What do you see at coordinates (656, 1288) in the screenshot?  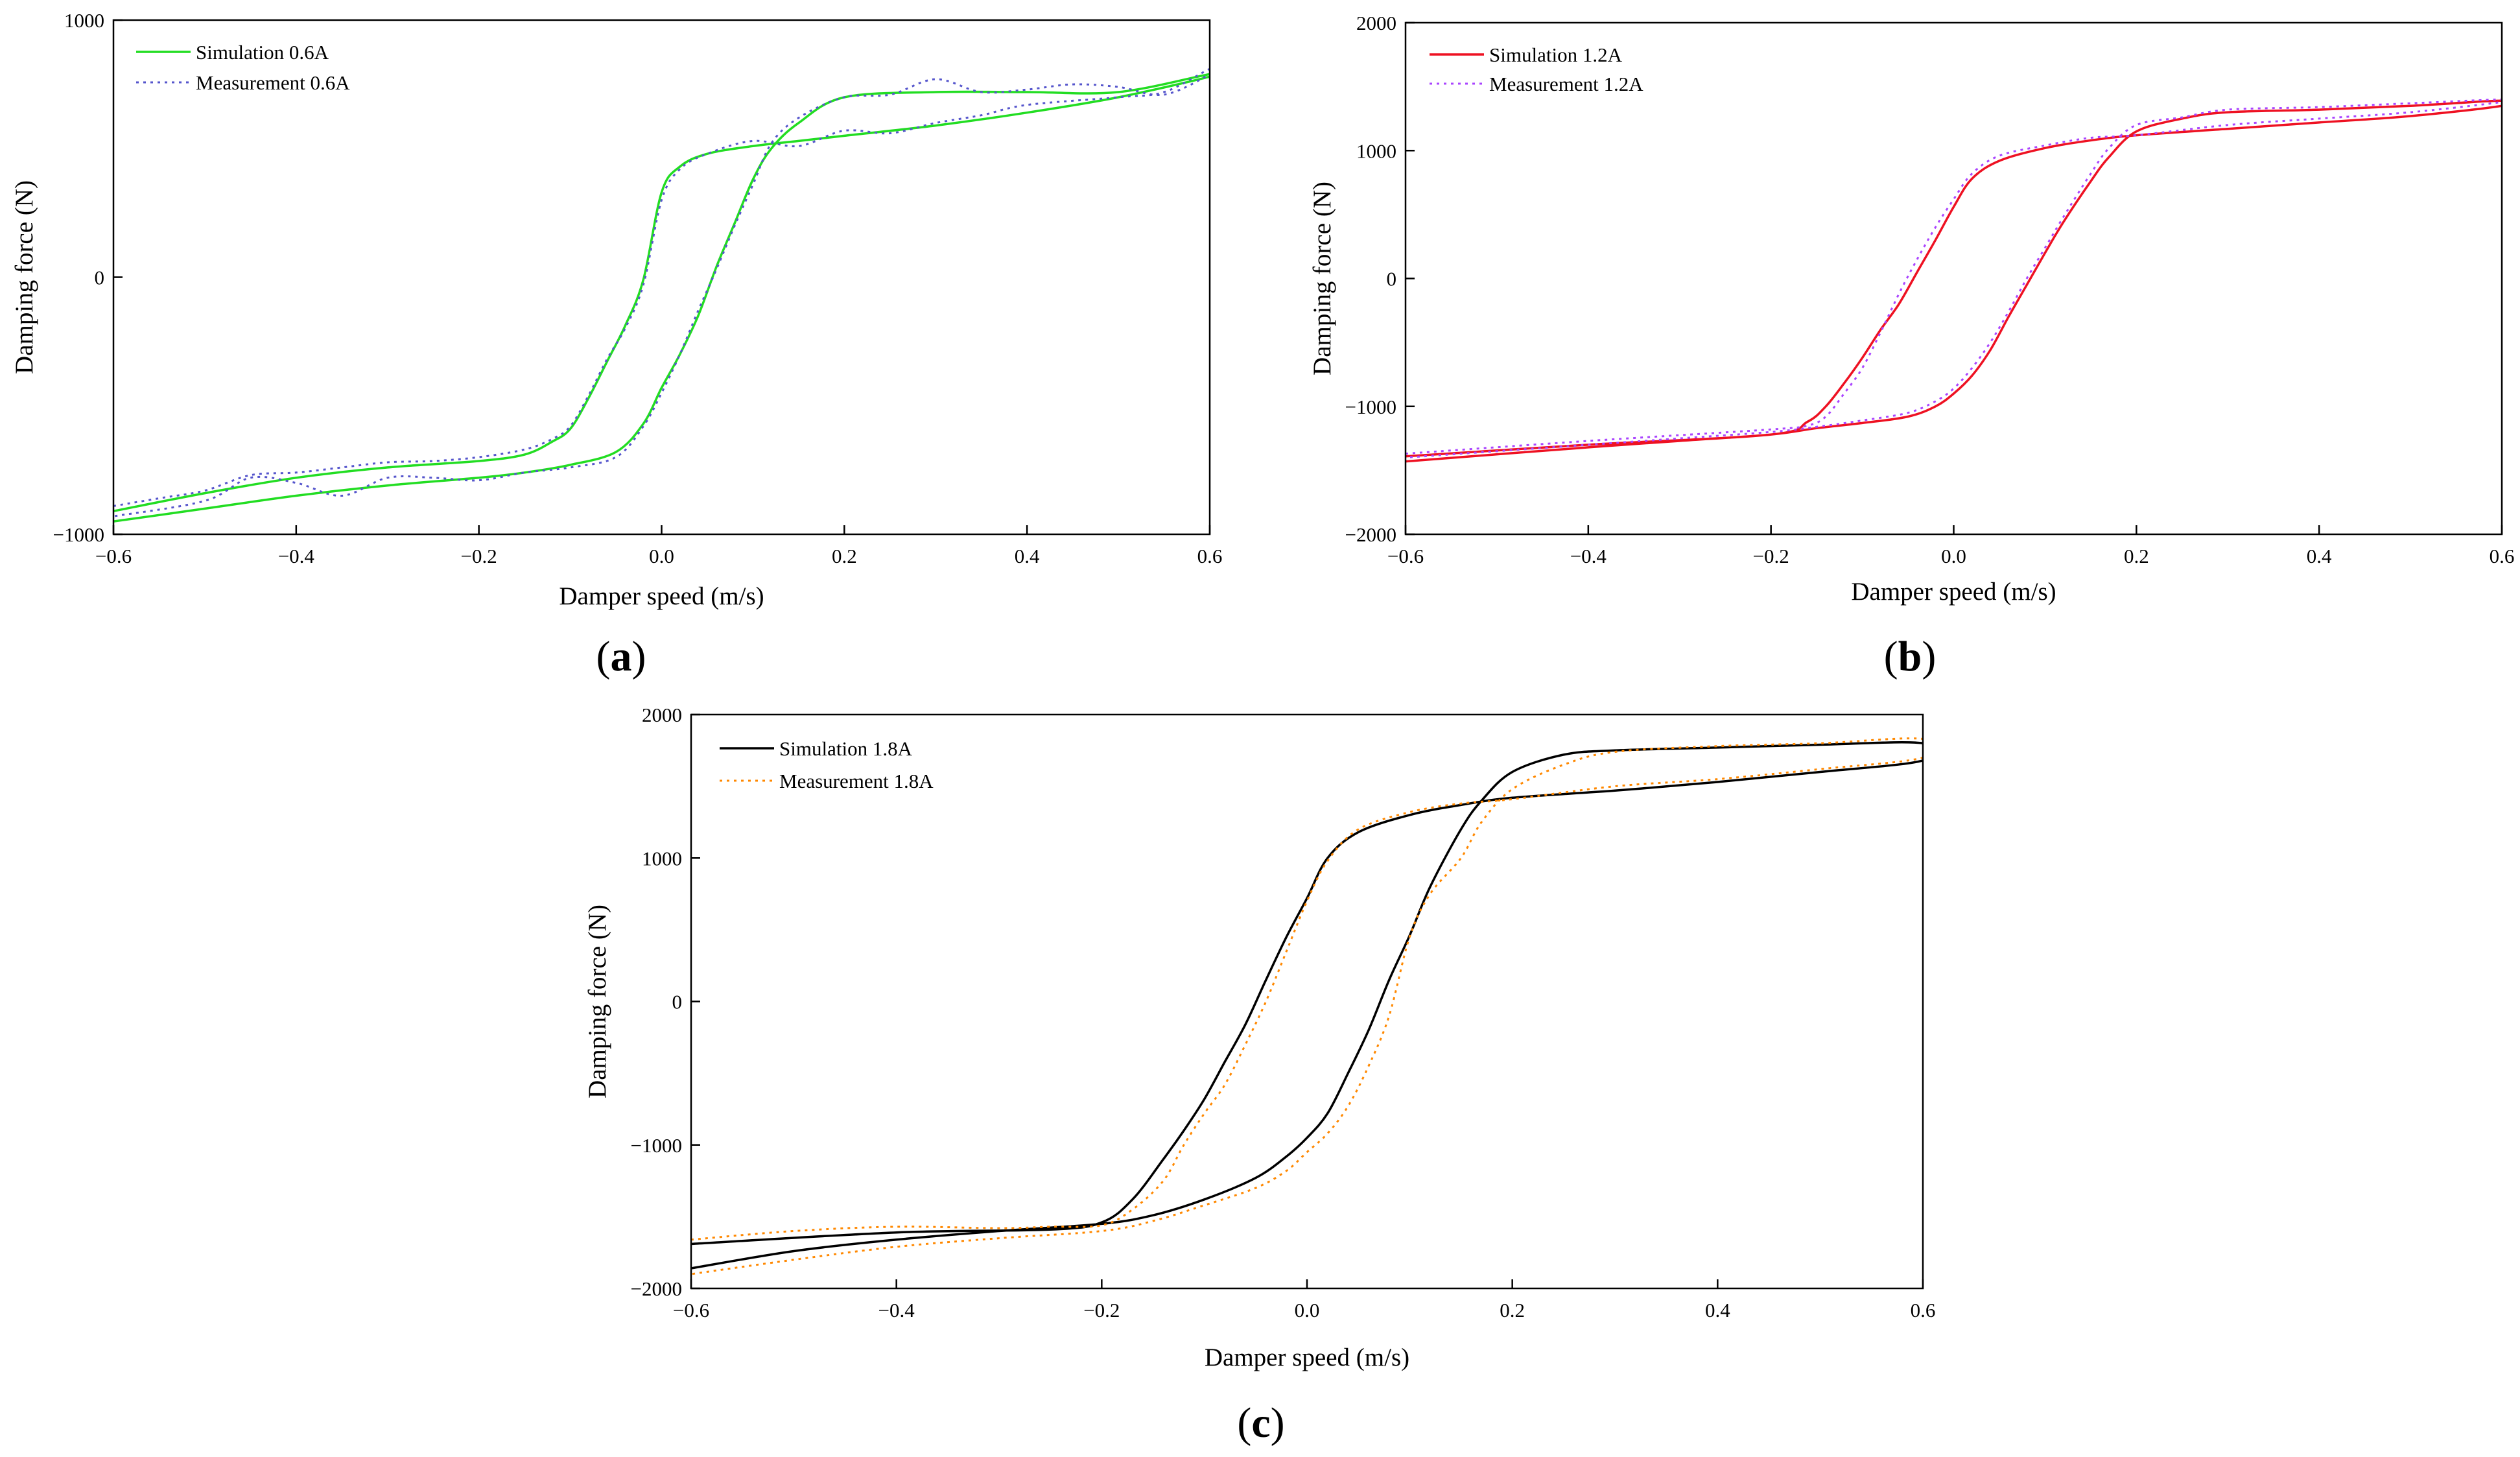 I see `panel-c-y-tick-label: −2000` at bounding box center [656, 1288].